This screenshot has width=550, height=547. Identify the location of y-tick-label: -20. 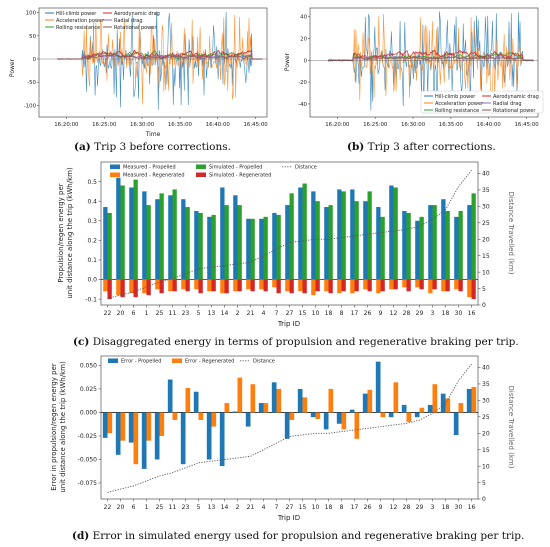
(302, 83).